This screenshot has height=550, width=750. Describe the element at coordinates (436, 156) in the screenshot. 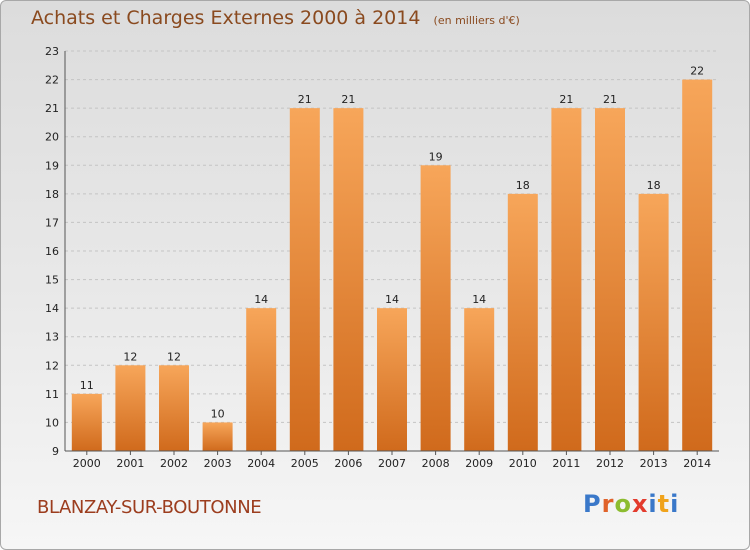

I see `bar-value-label: 19` at that location.